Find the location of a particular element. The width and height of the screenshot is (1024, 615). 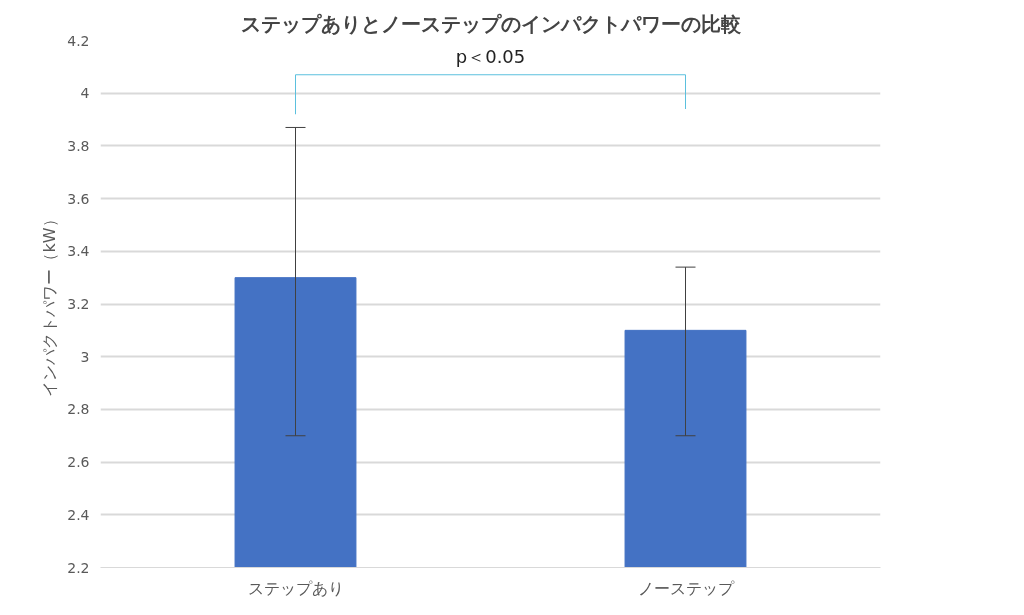

x-tick-label: ステップあり is located at coordinates (295, 588).